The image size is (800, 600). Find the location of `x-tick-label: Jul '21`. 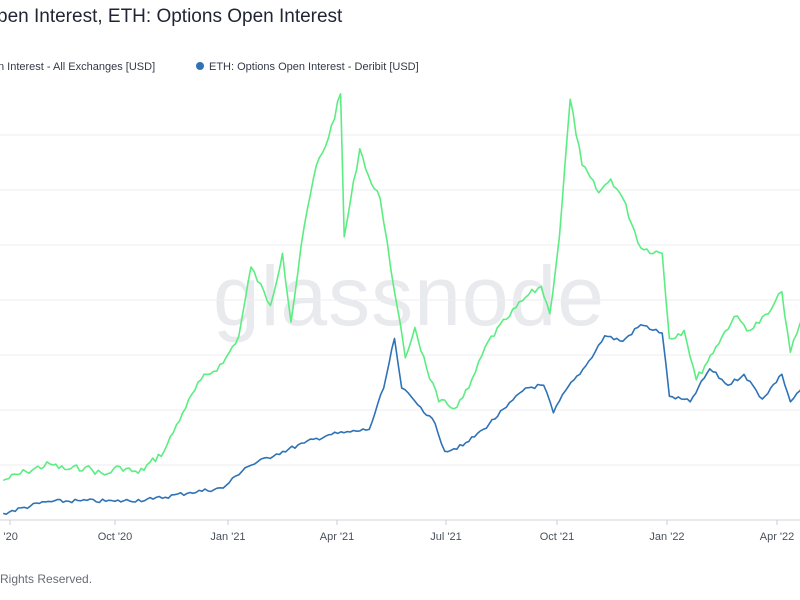

x-tick-label: Jul '21 is located at coordinates (445, 537).